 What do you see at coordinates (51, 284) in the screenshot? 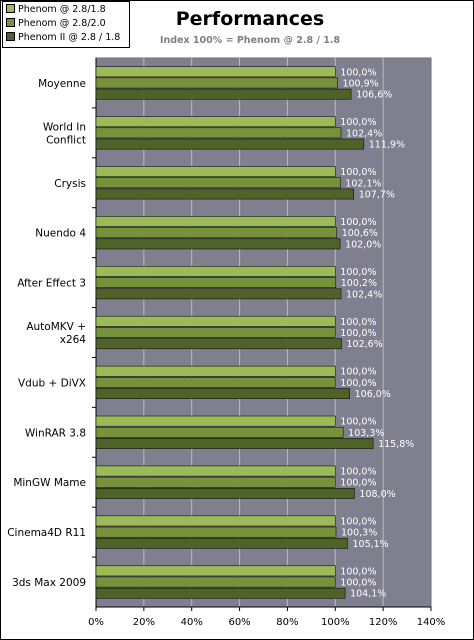
I see `category-label: After Effect 3` at bounding box center [51, 284].